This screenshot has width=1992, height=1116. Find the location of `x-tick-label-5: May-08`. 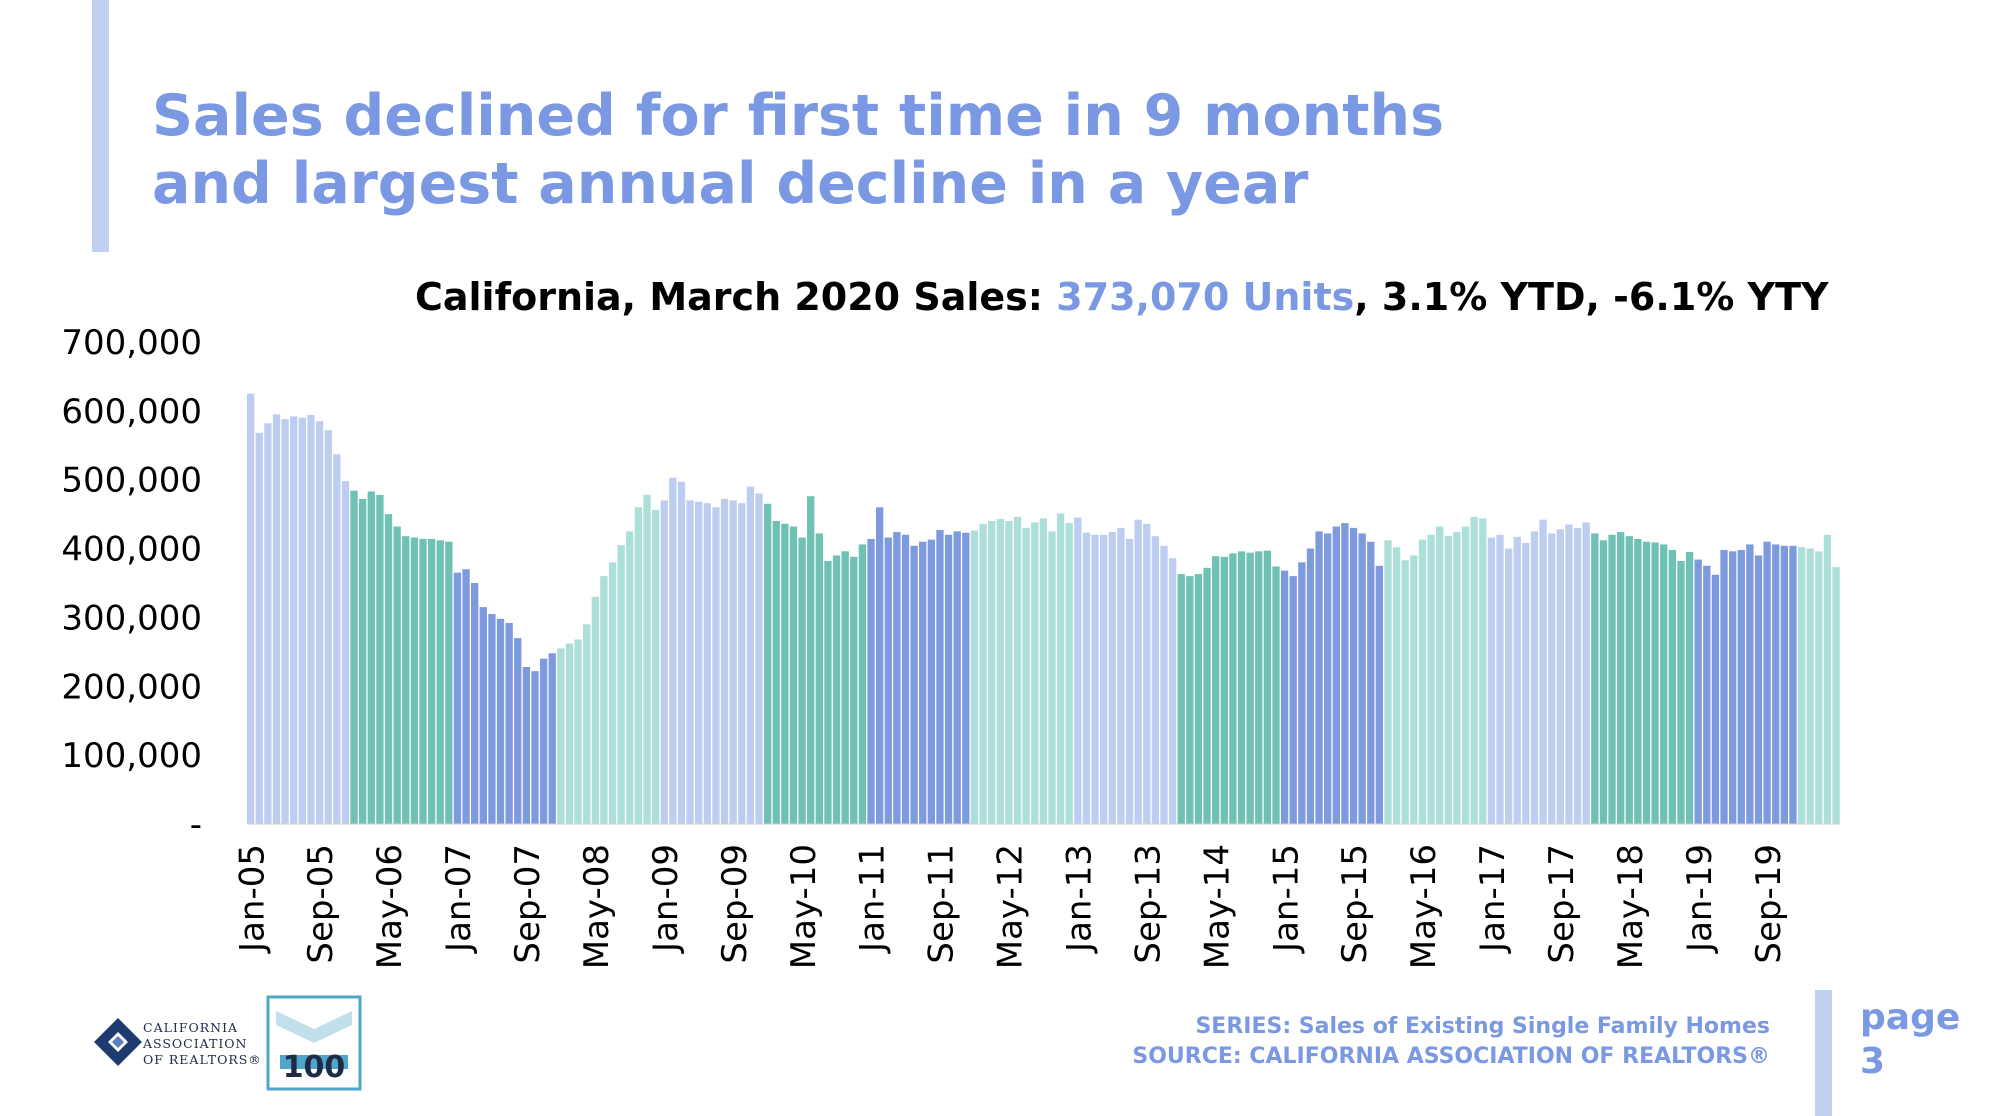

x-tick-label-5: May-08 is located at coordinates (597, 906).